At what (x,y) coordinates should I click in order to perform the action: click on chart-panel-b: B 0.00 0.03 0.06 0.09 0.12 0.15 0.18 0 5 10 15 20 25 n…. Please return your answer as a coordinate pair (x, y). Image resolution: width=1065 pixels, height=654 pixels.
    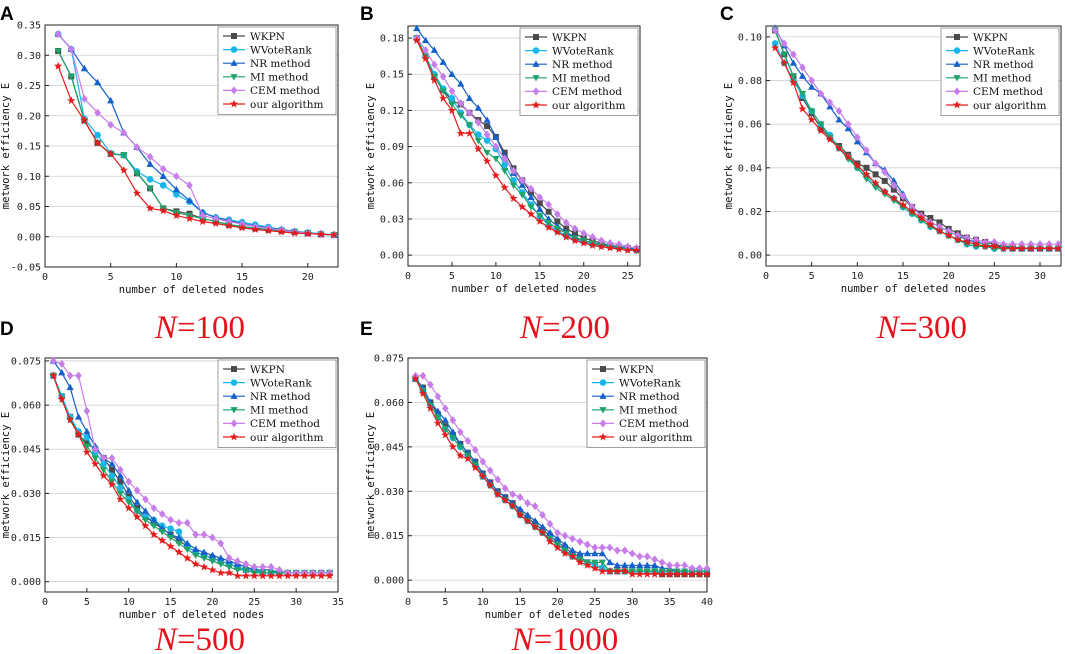
    Looking at the image, I should click on (500, 175).